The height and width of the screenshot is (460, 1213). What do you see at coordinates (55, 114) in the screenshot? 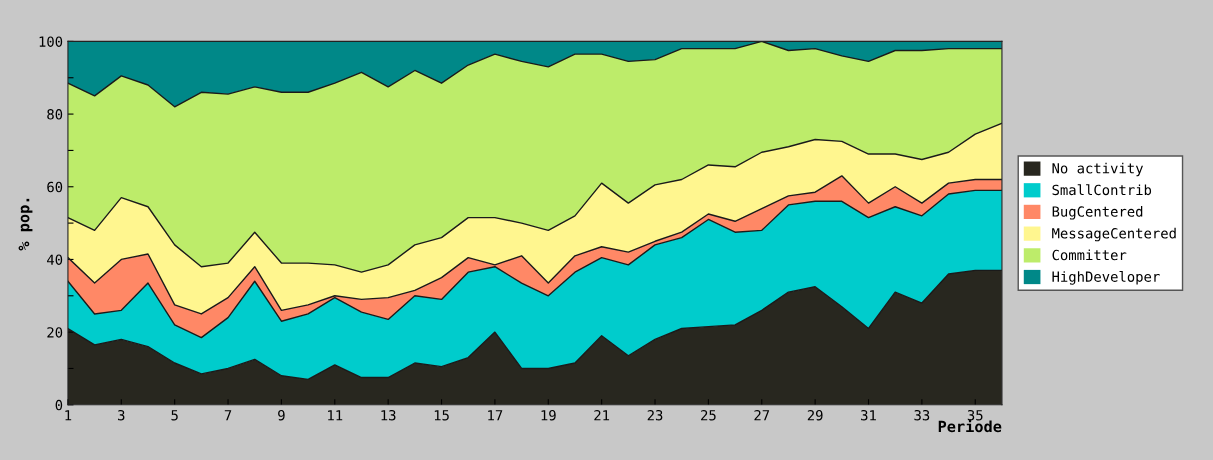
I see `y-tick-label: 80` at bounding box center [55, 114].